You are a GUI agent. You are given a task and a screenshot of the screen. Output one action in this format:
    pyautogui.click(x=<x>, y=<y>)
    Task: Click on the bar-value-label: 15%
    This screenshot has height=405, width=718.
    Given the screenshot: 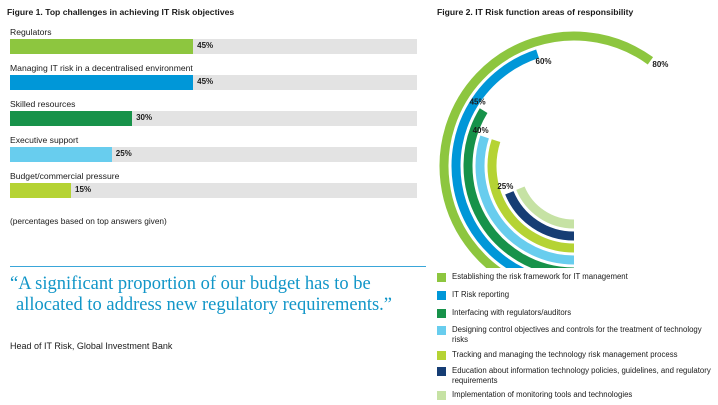 What is the action you would take?
    pyautogui.click(x=83, y=189)
    